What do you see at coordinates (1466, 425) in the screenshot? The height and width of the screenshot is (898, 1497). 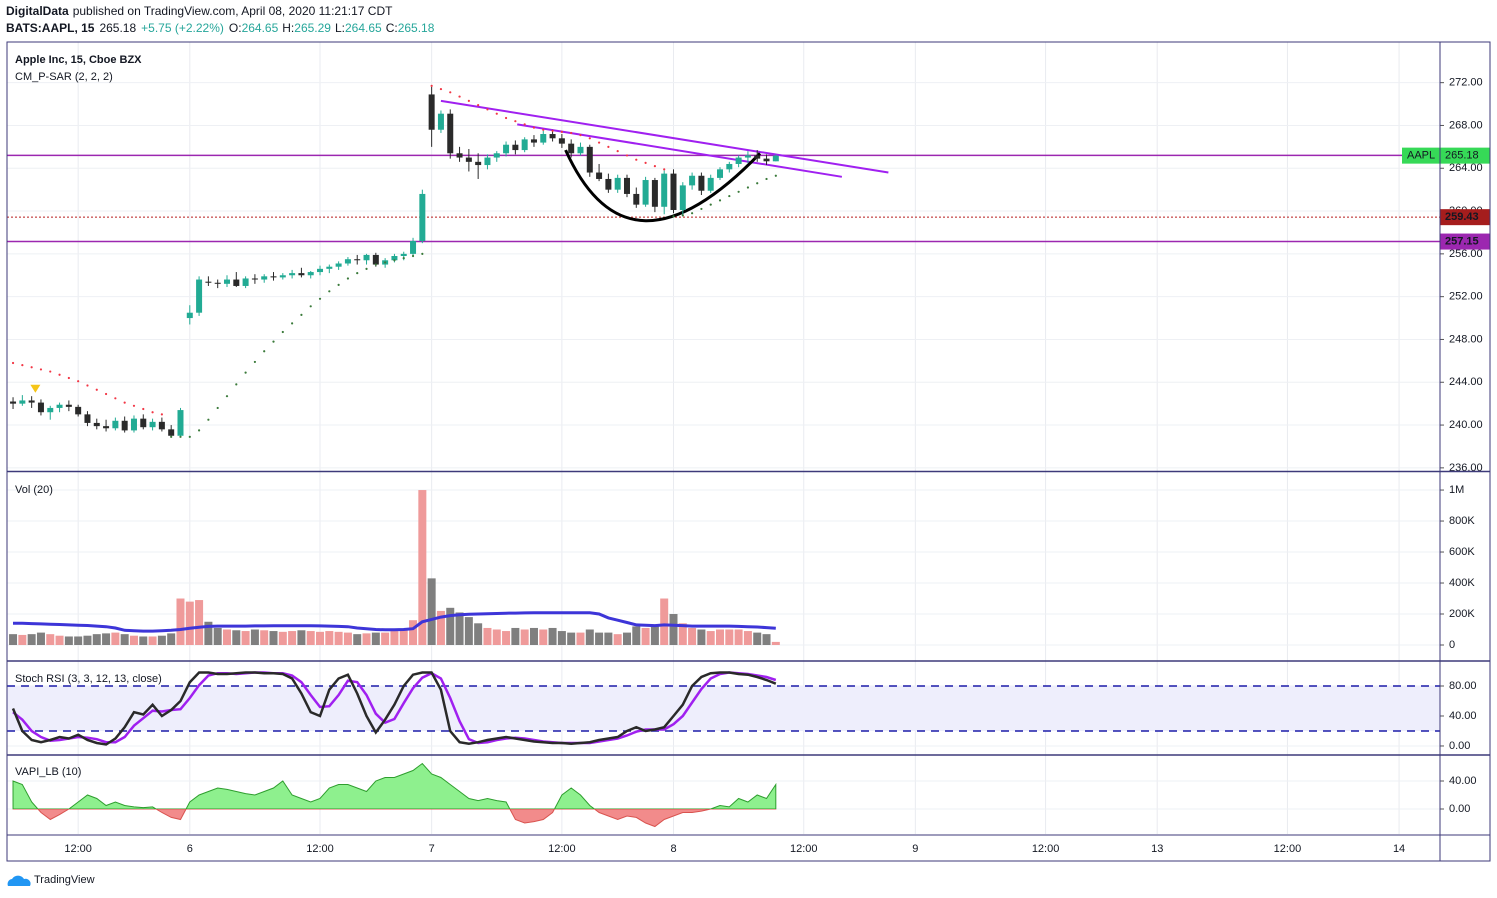 I see `y-tick-label: 240.00` at bounding box center [1466, 425].